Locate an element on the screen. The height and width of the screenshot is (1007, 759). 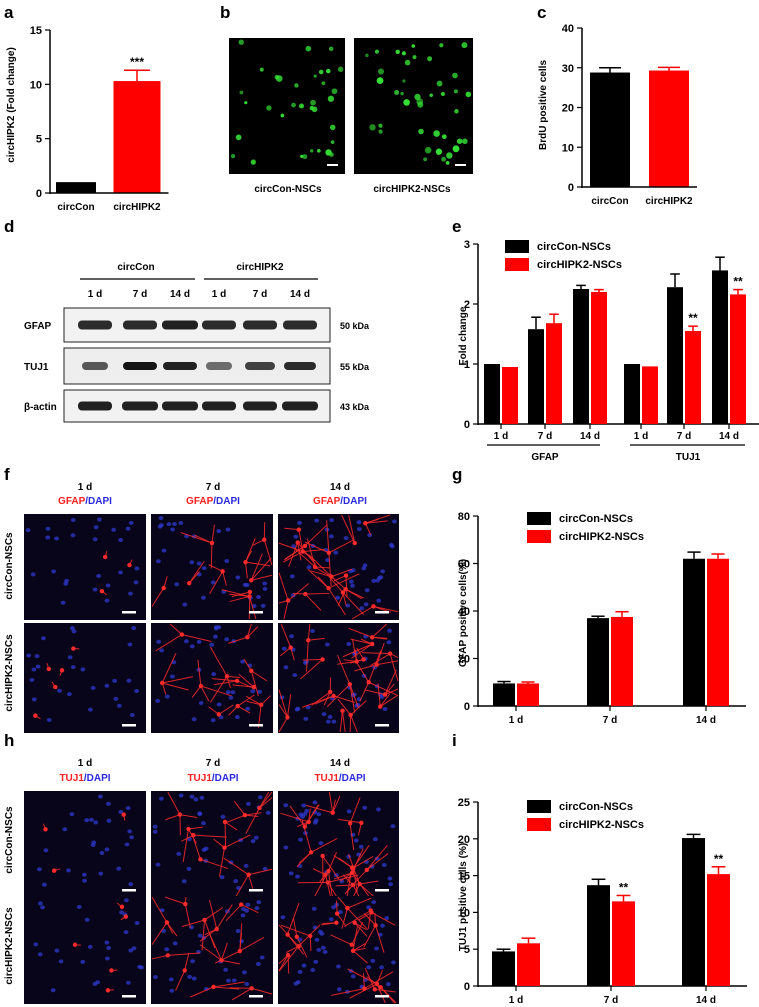
d-day-label: 1 d is located at coordinates (219, 294).